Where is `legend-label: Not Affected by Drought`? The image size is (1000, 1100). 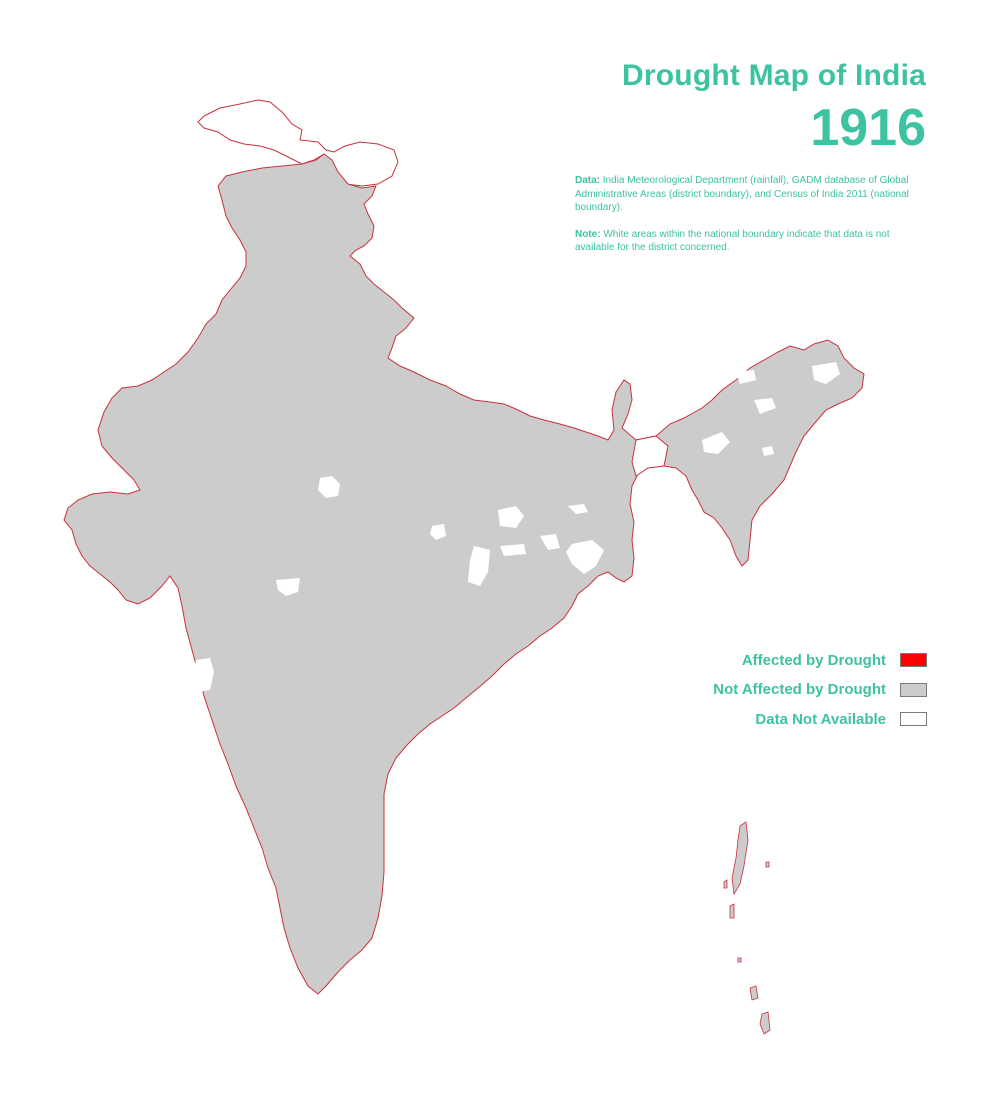
legend-label: Not Affected by Drought is located at coordinates (799, 689).